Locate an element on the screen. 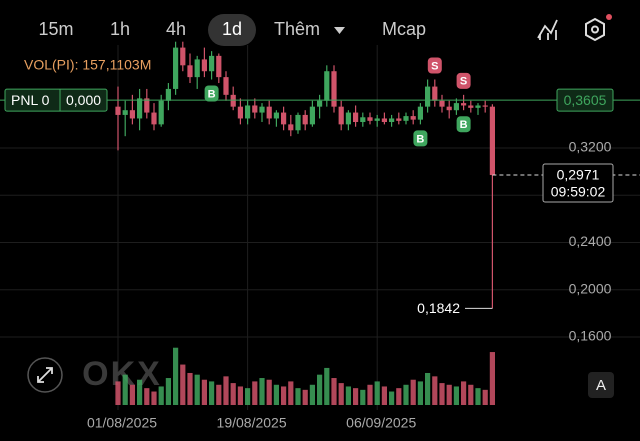 The width and height of the screenshot is (640, 441). last-price-box is located at coordinates (578, 183).